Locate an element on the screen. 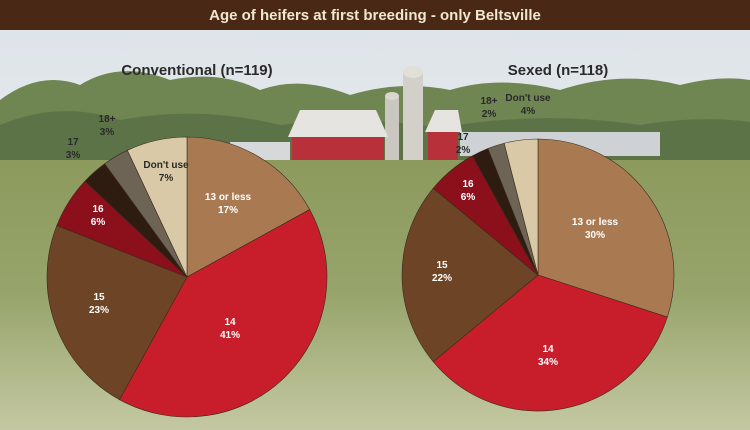 Image resolution: width=750 pixels, height=430 pixels. slice-label: 13 or less 17% is located at coordinates (228, 204).